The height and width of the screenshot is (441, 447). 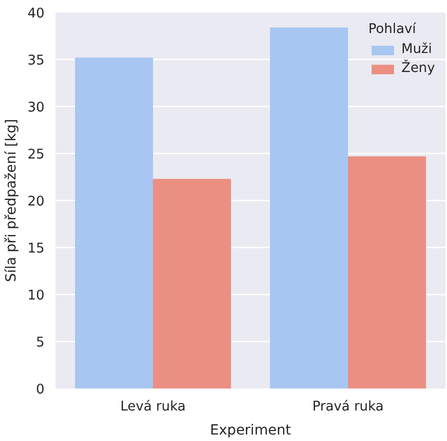 I want to click on y-axis-title: Síla při předpažení [kg], so click(x=12, y=200).